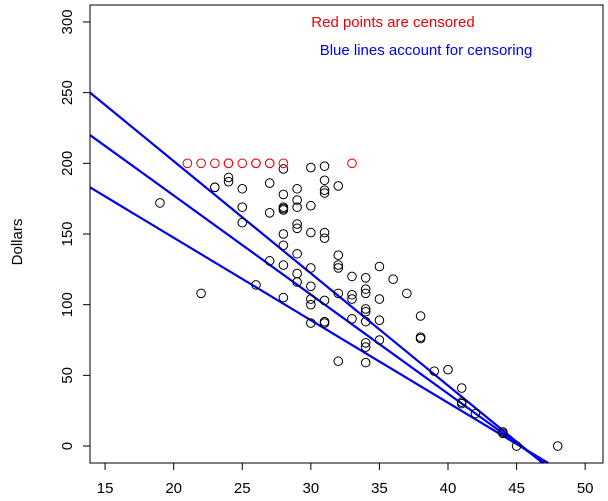 The width and height of the screenshot is (608, 501). I want to click on y-tick-label: 250, so click(67, 92).